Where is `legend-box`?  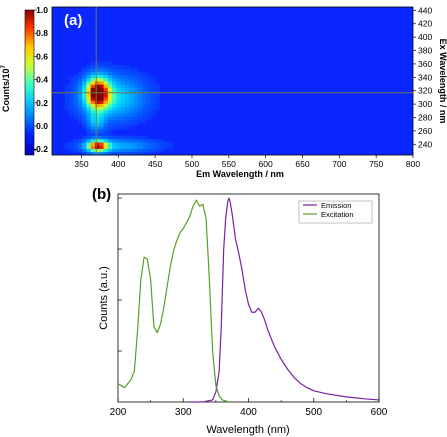 legend-box is located at coordinates (335, 212).